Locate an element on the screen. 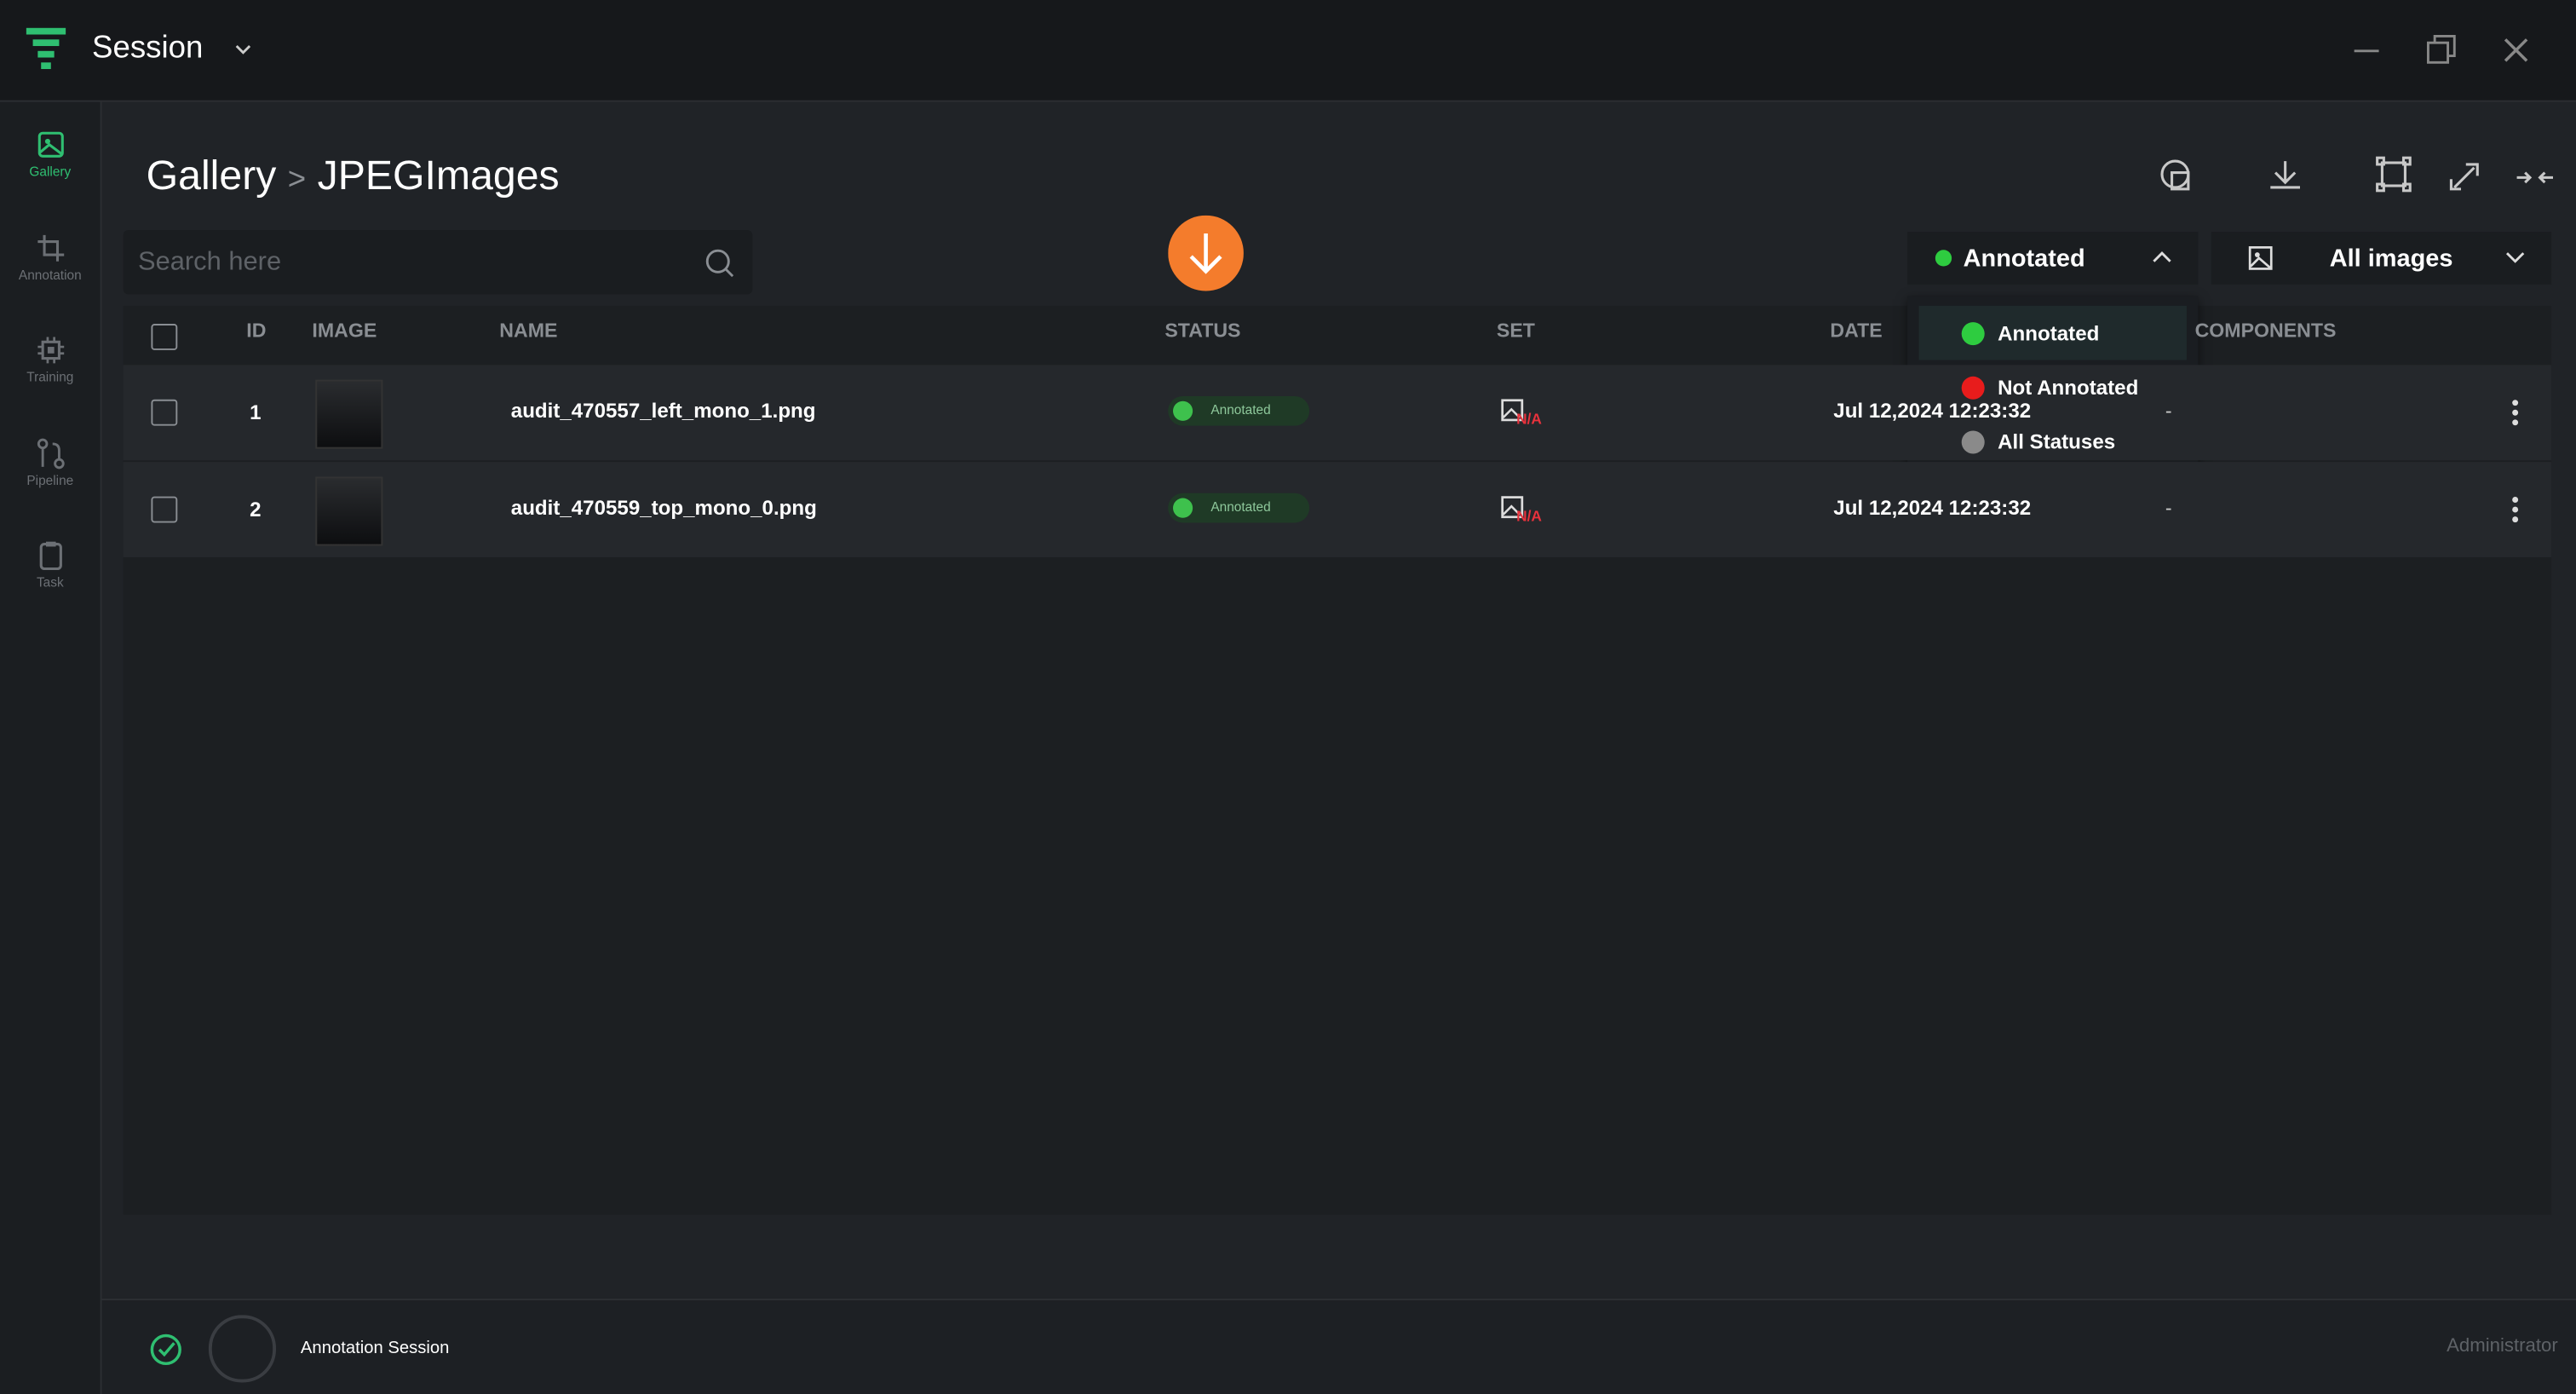 This screenshot has width=2576, height=1394. column-header: DATE is located at coordinates (1857, 331).